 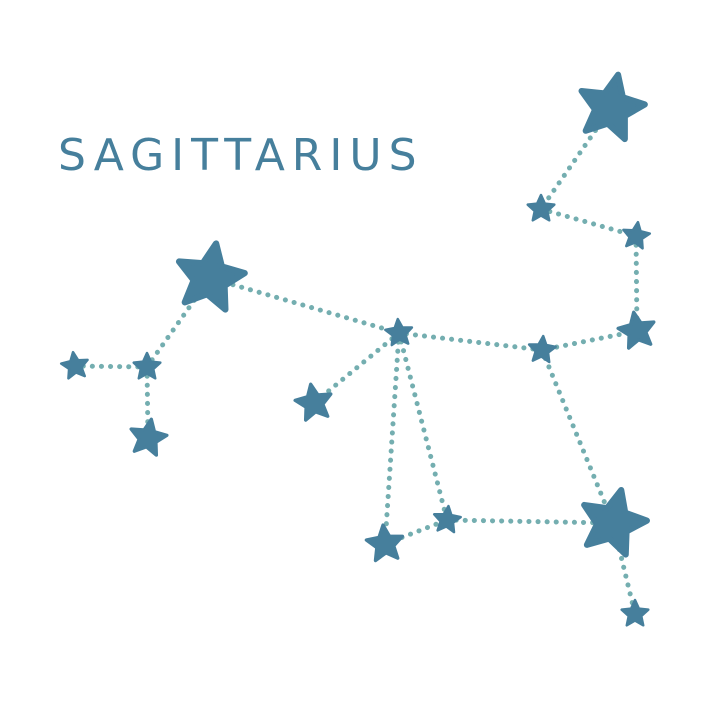 I want to click on star-center-left-icon, so click(x=313, y=402).